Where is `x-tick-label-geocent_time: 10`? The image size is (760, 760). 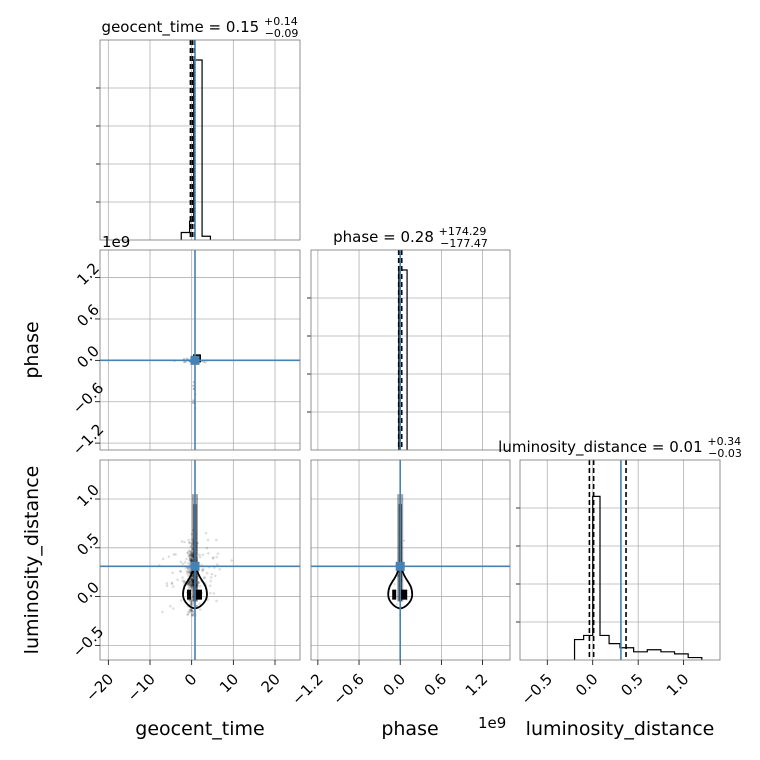
x-tick-label-geocent_time: 10 is located at coordinates (229, 683).